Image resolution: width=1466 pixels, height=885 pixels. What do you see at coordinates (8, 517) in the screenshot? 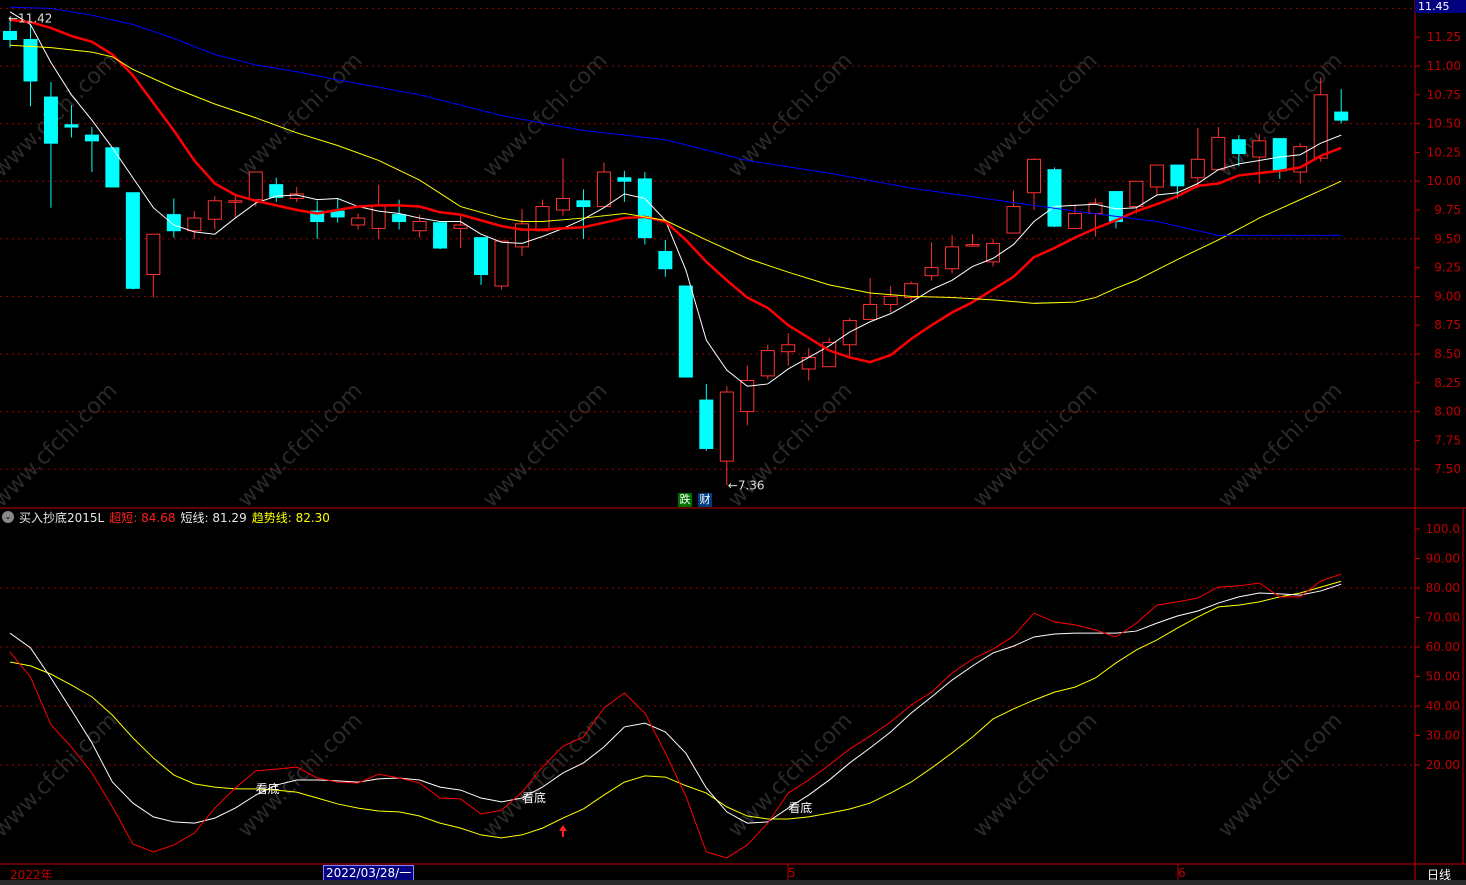
I see `chevron-down-icon: ⌄` at bounding box center [8, 517].